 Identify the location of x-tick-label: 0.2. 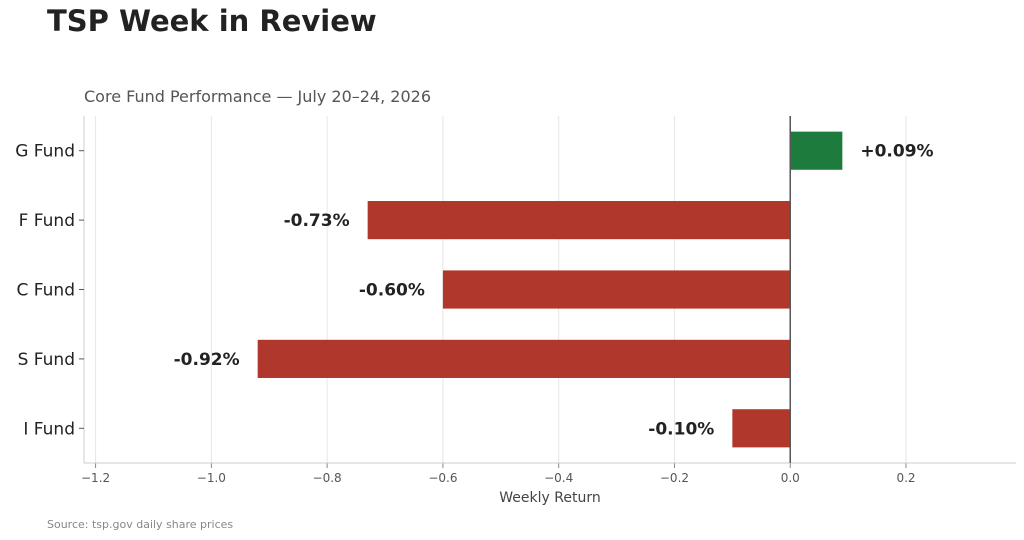
(905, 478).